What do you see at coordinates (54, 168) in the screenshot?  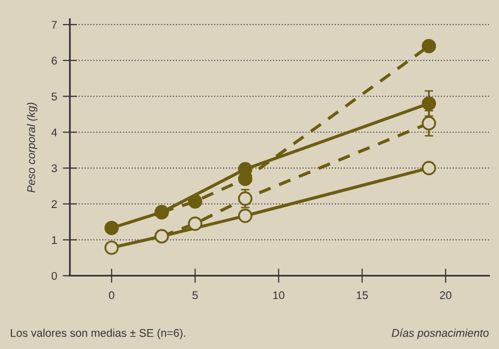 I see `y-tick-label: 3` at bounding box center [54, 168].